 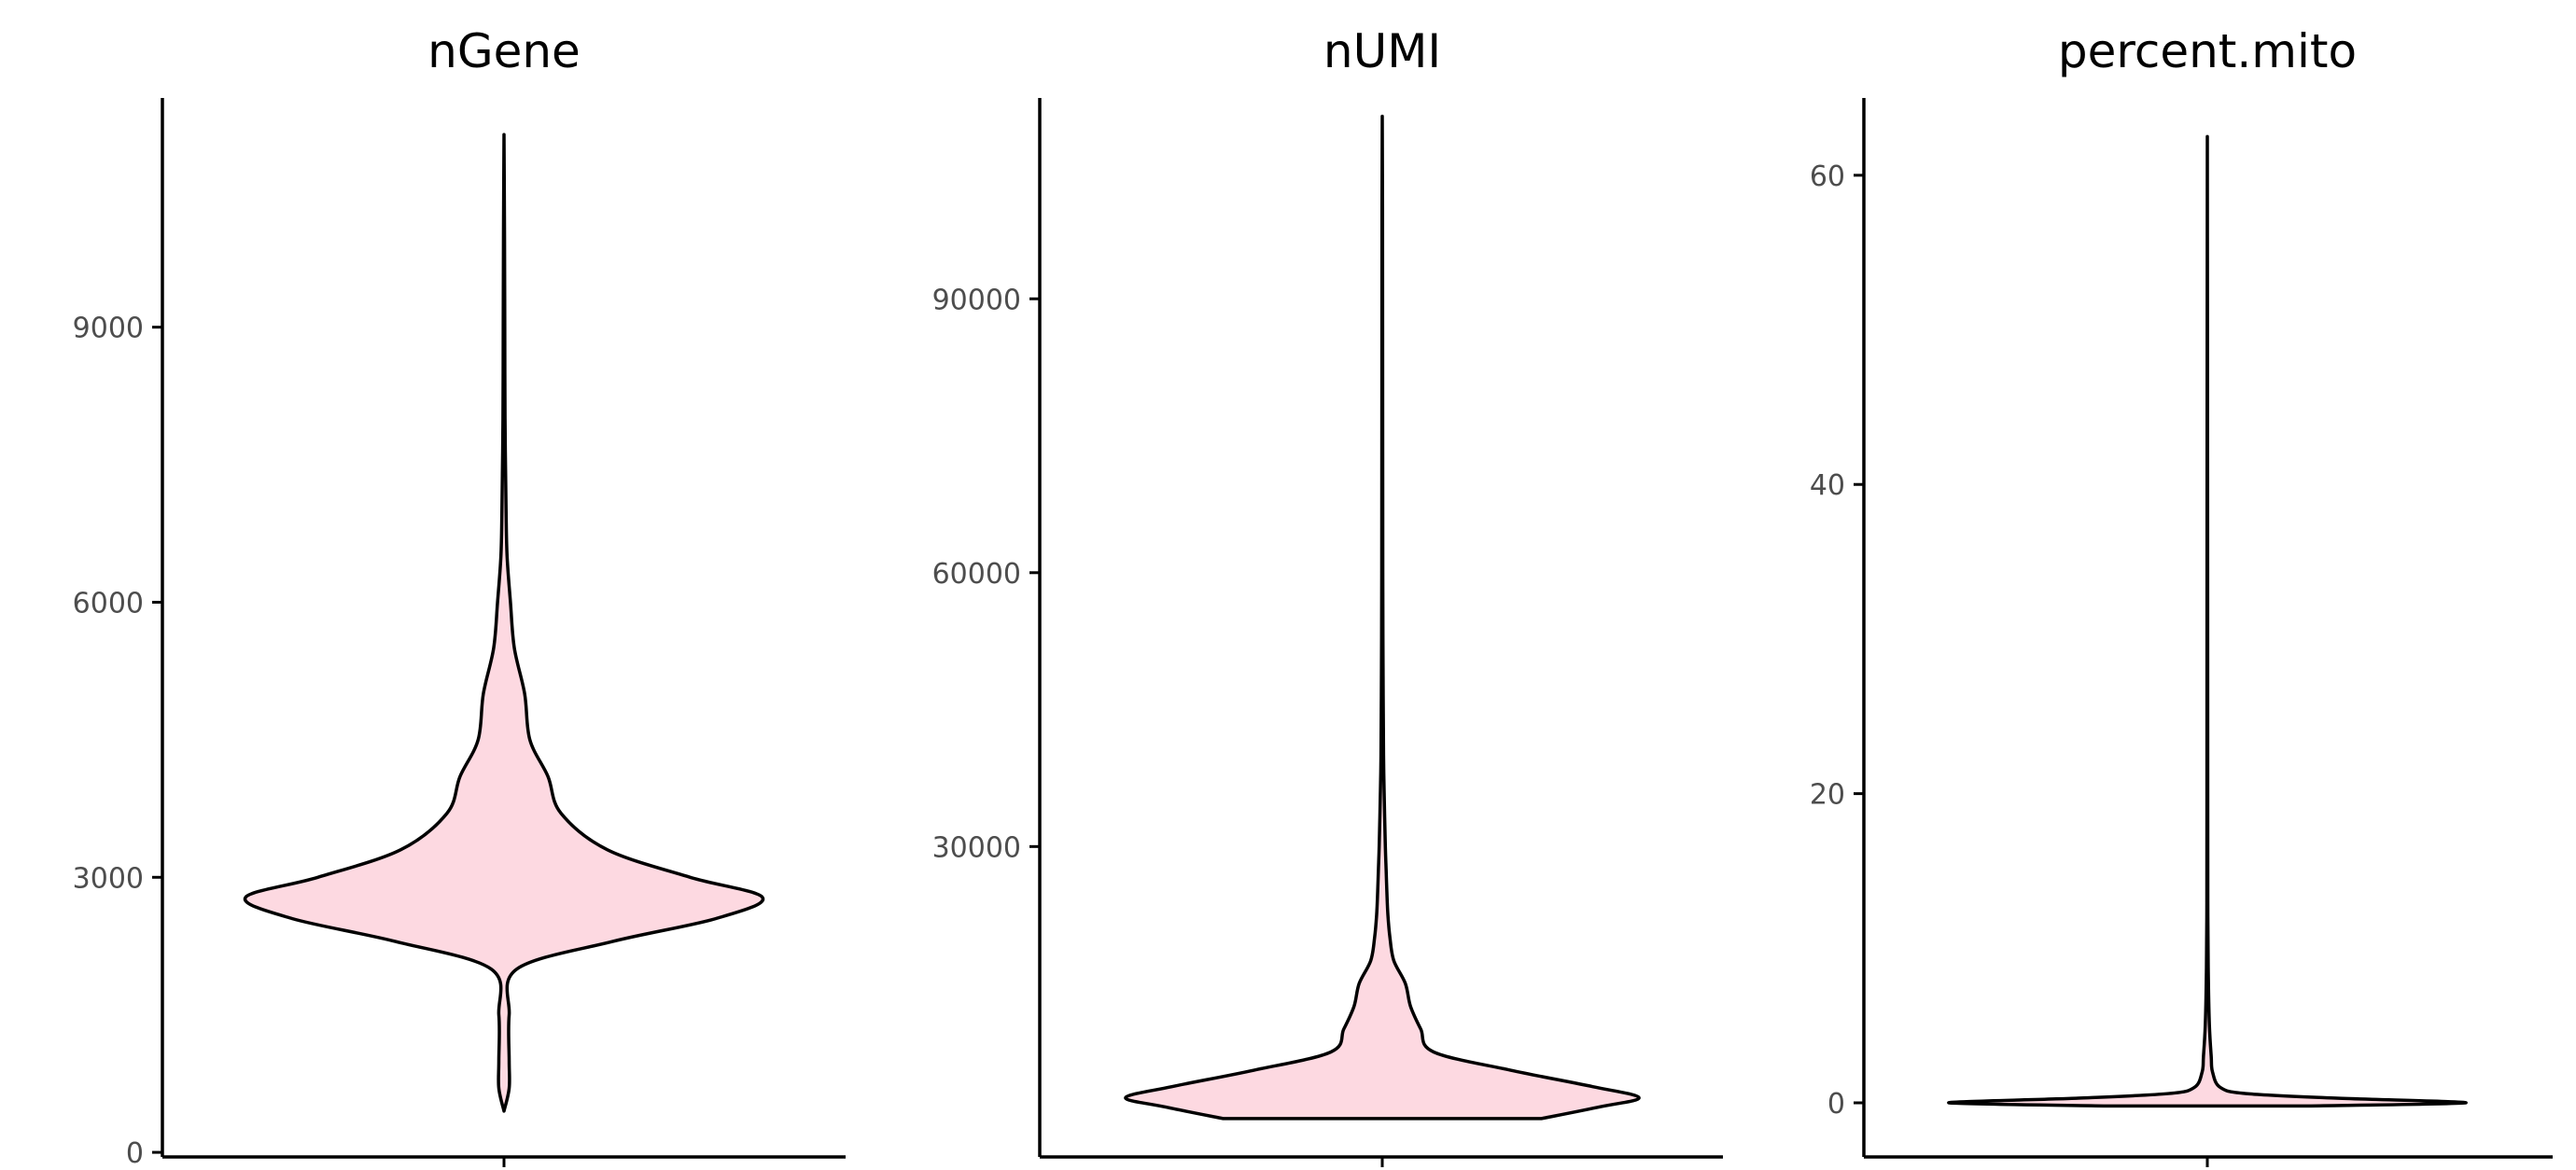 What do you see at coordinates (976, 847) in the screenshot?
I see `y-tick-label: 30000` at bounding box center [976, 847].